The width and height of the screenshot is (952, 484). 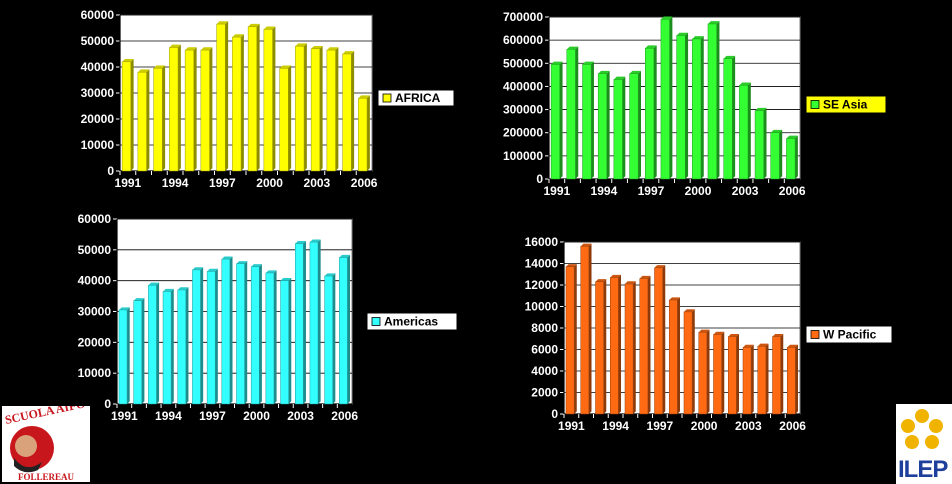 I want to click on y-tick-label: 8000, so click(x=544, y=328).